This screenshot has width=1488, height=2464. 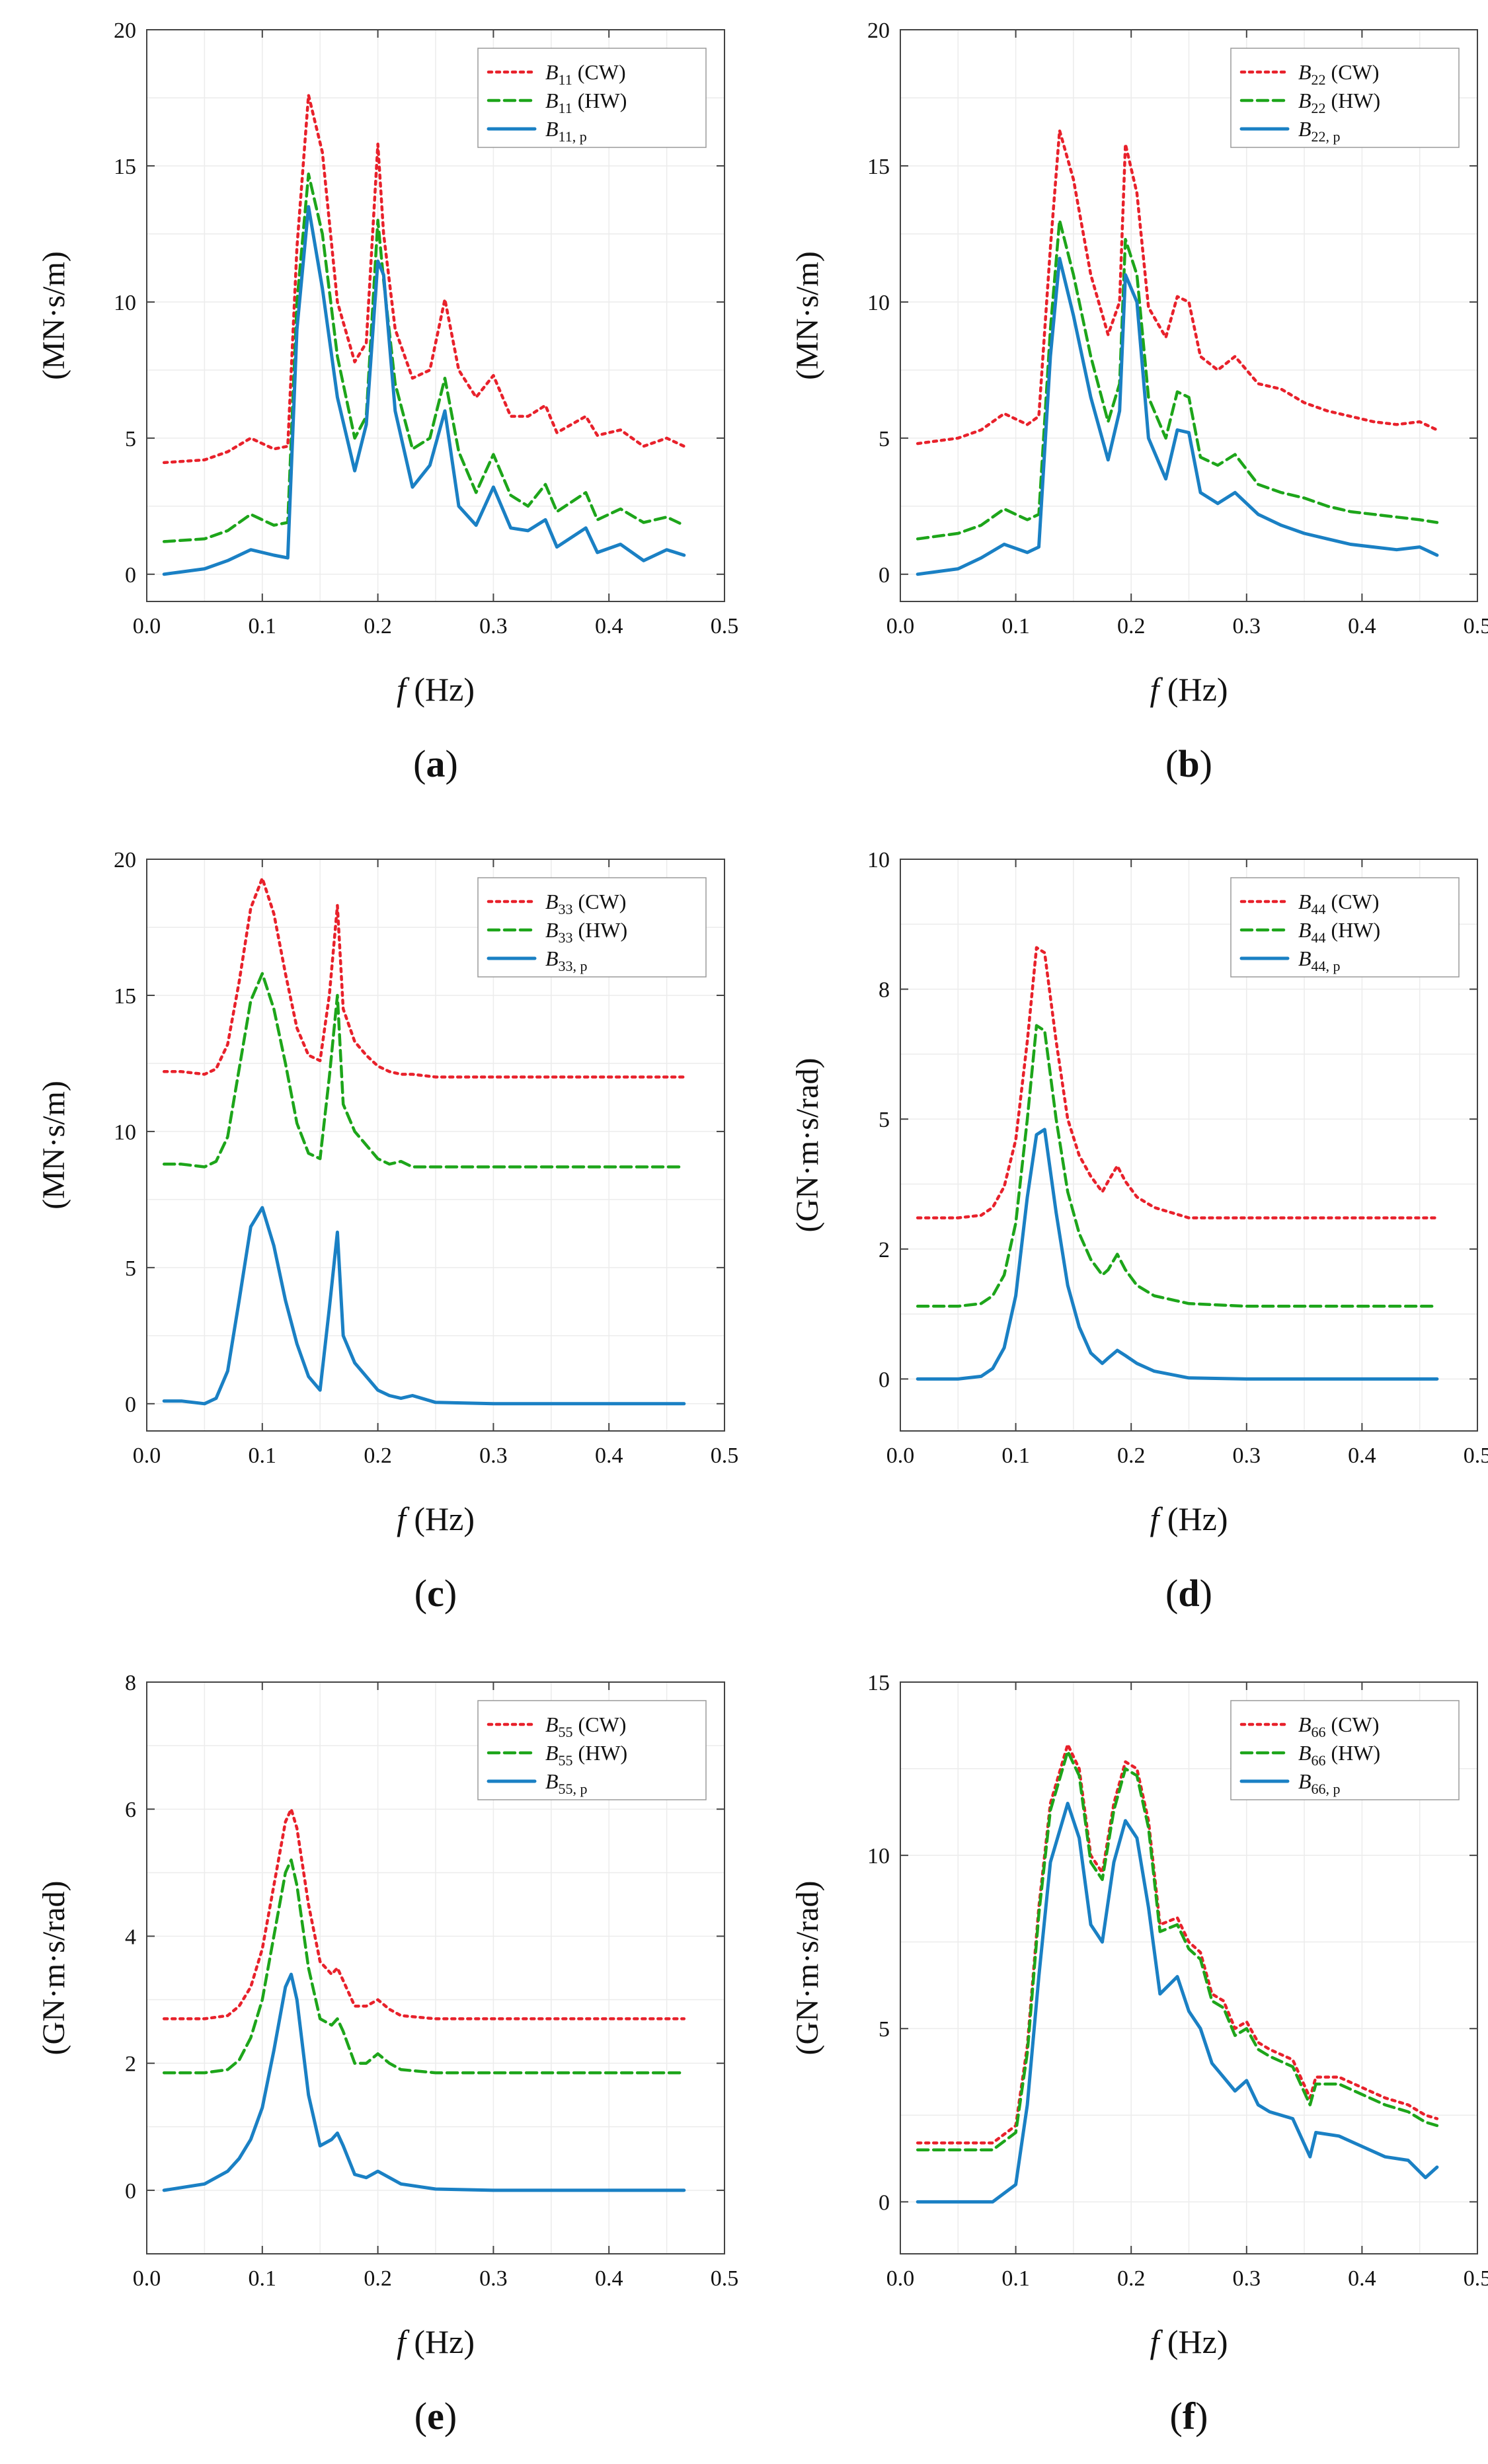 What do you see at coordinates (585, 903) in the screenshot?
I see `legend-entry: B33 (CW)` at bounding box center [585, 903].